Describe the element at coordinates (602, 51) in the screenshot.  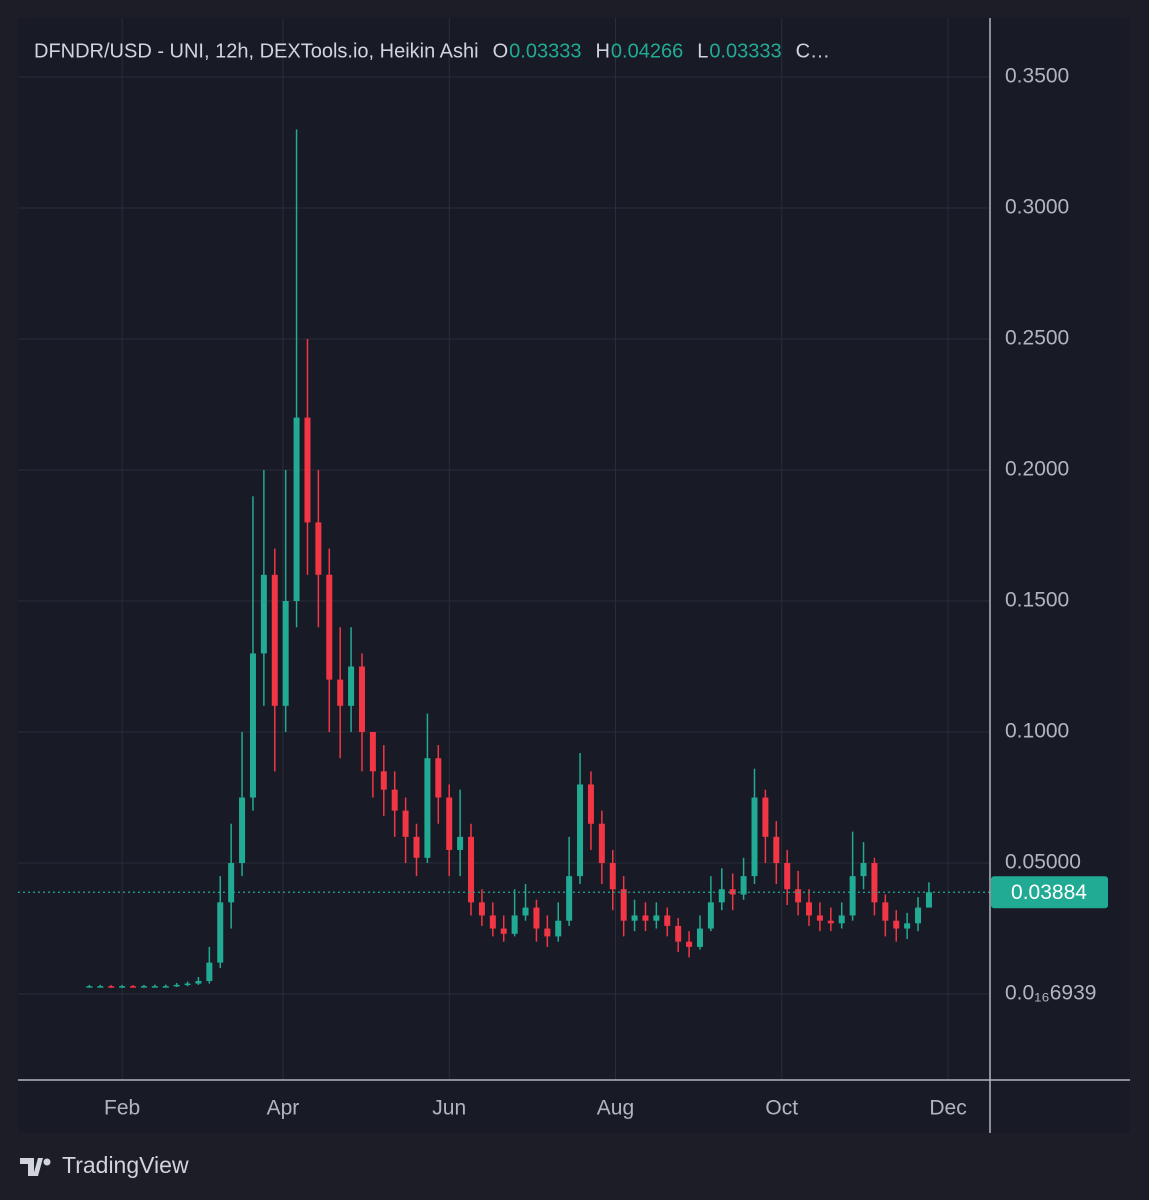
I see `ohlc-key: H` at that location.